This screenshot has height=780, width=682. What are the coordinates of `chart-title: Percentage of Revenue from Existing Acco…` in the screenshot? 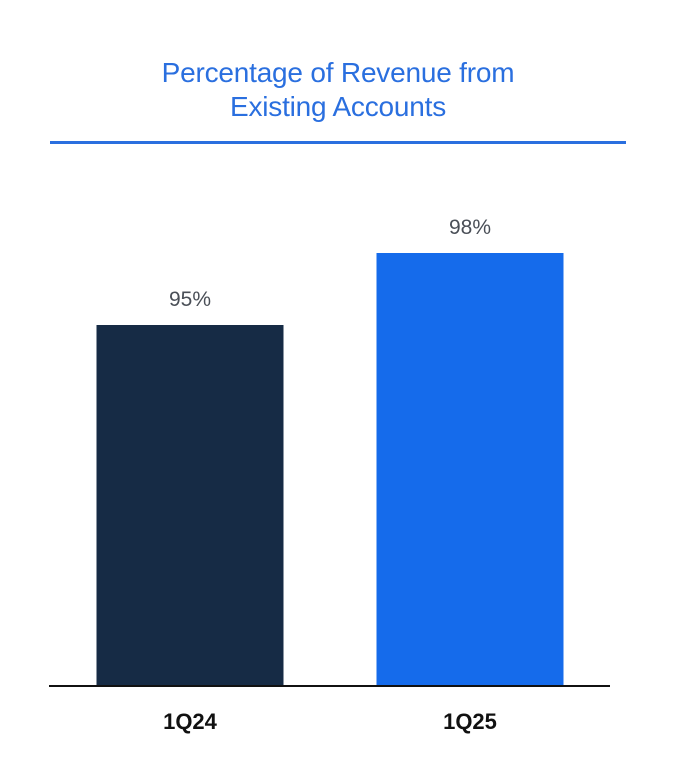 It's located at (338, 90).